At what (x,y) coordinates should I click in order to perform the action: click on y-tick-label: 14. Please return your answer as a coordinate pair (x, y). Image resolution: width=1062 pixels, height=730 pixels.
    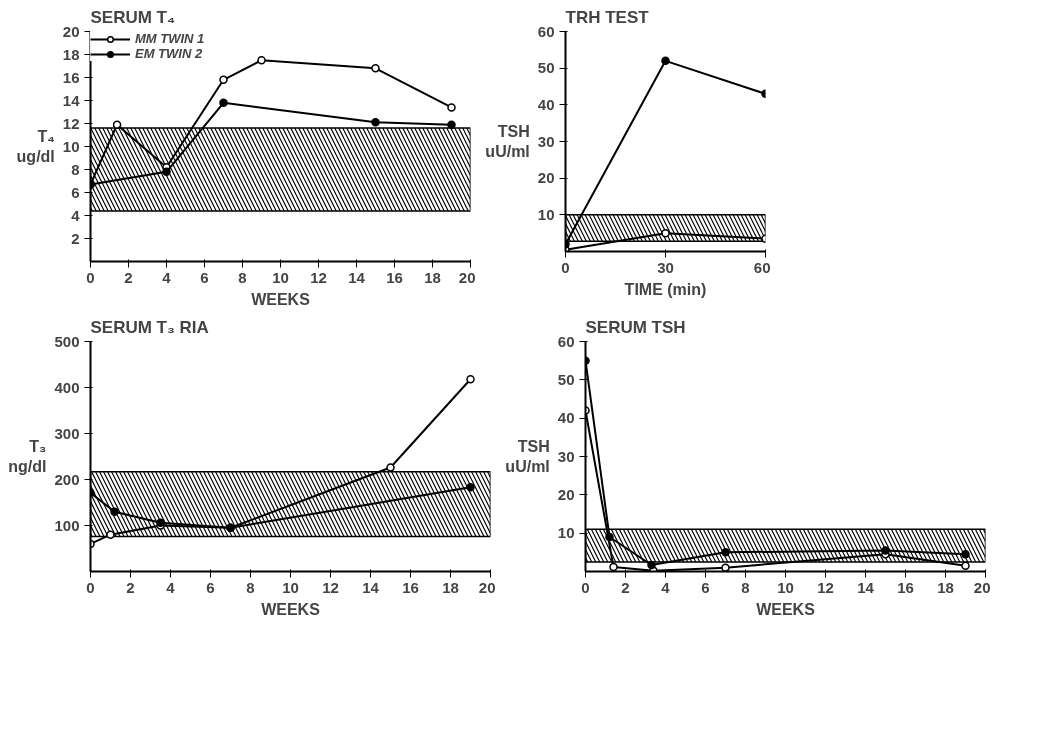
    Looking at the image, I should click on (71, 100).